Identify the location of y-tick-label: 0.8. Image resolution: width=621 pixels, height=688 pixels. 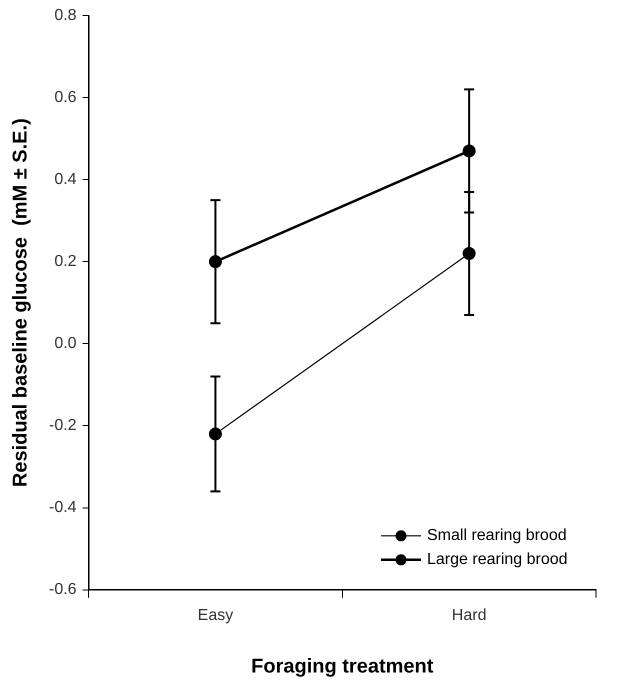
(65, 15).